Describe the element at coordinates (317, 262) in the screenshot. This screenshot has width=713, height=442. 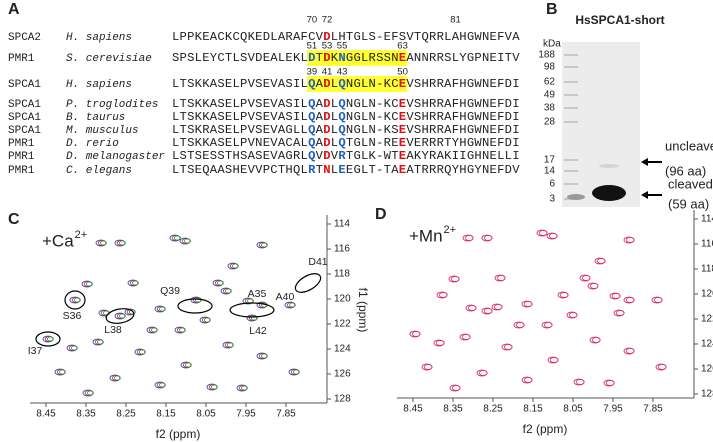
I see `peak-label: D41` at that location.